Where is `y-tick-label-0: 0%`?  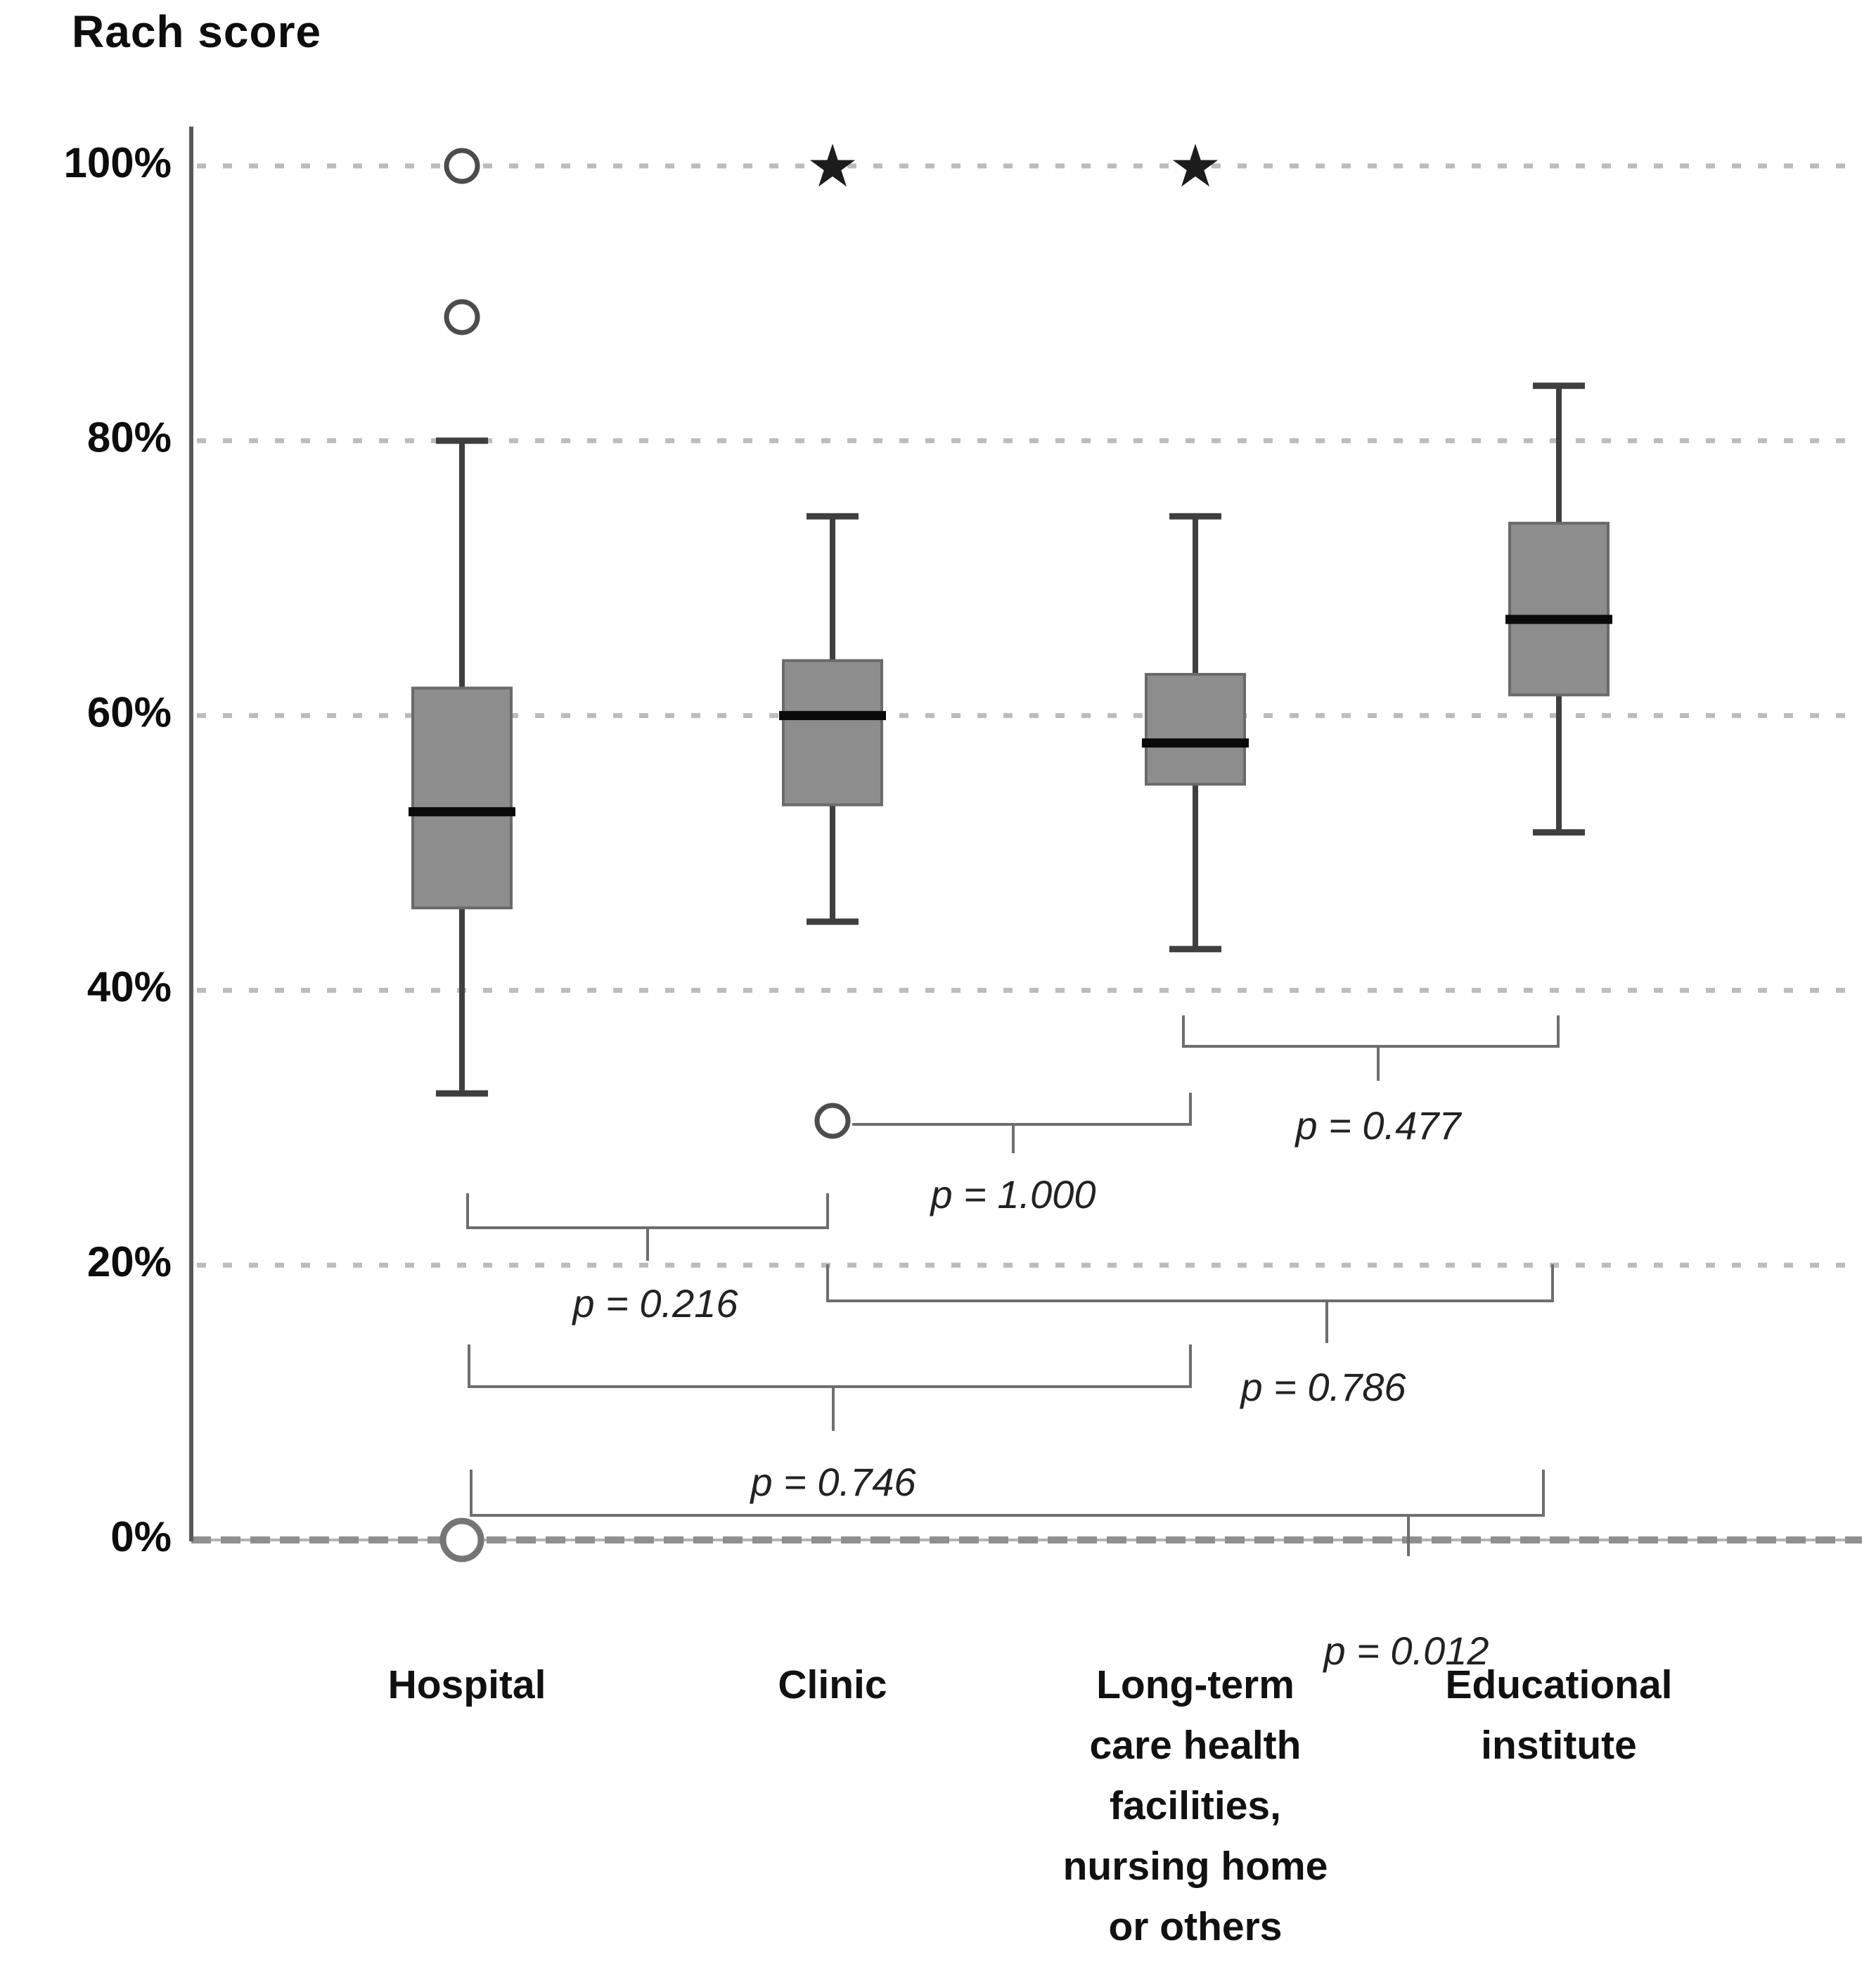
y-tick-label-0: 0% is located at coordinates (141, 1536).